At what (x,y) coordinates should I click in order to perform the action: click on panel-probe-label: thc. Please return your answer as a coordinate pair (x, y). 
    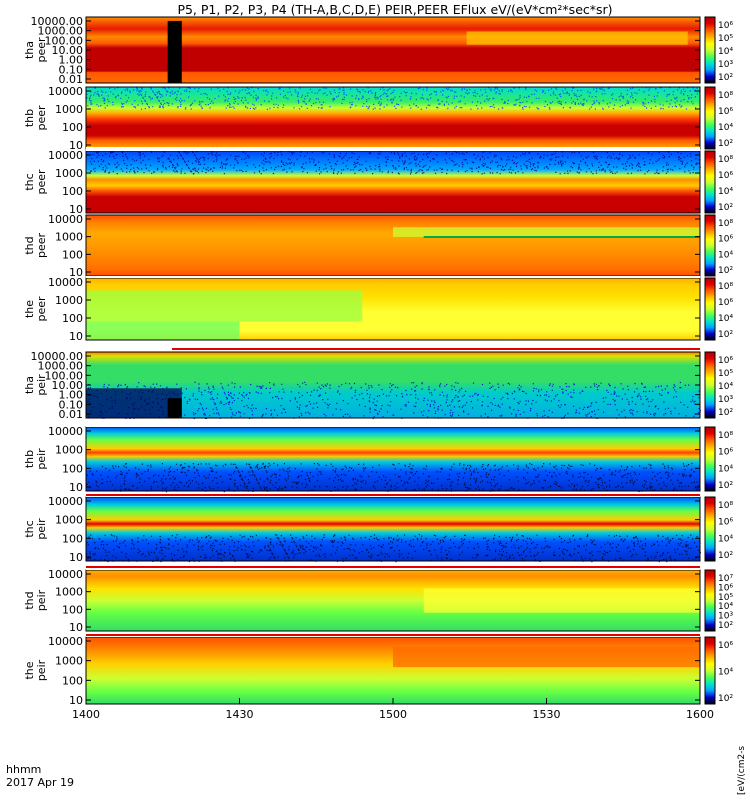
    Looking at the image, I should click on (29, 181).